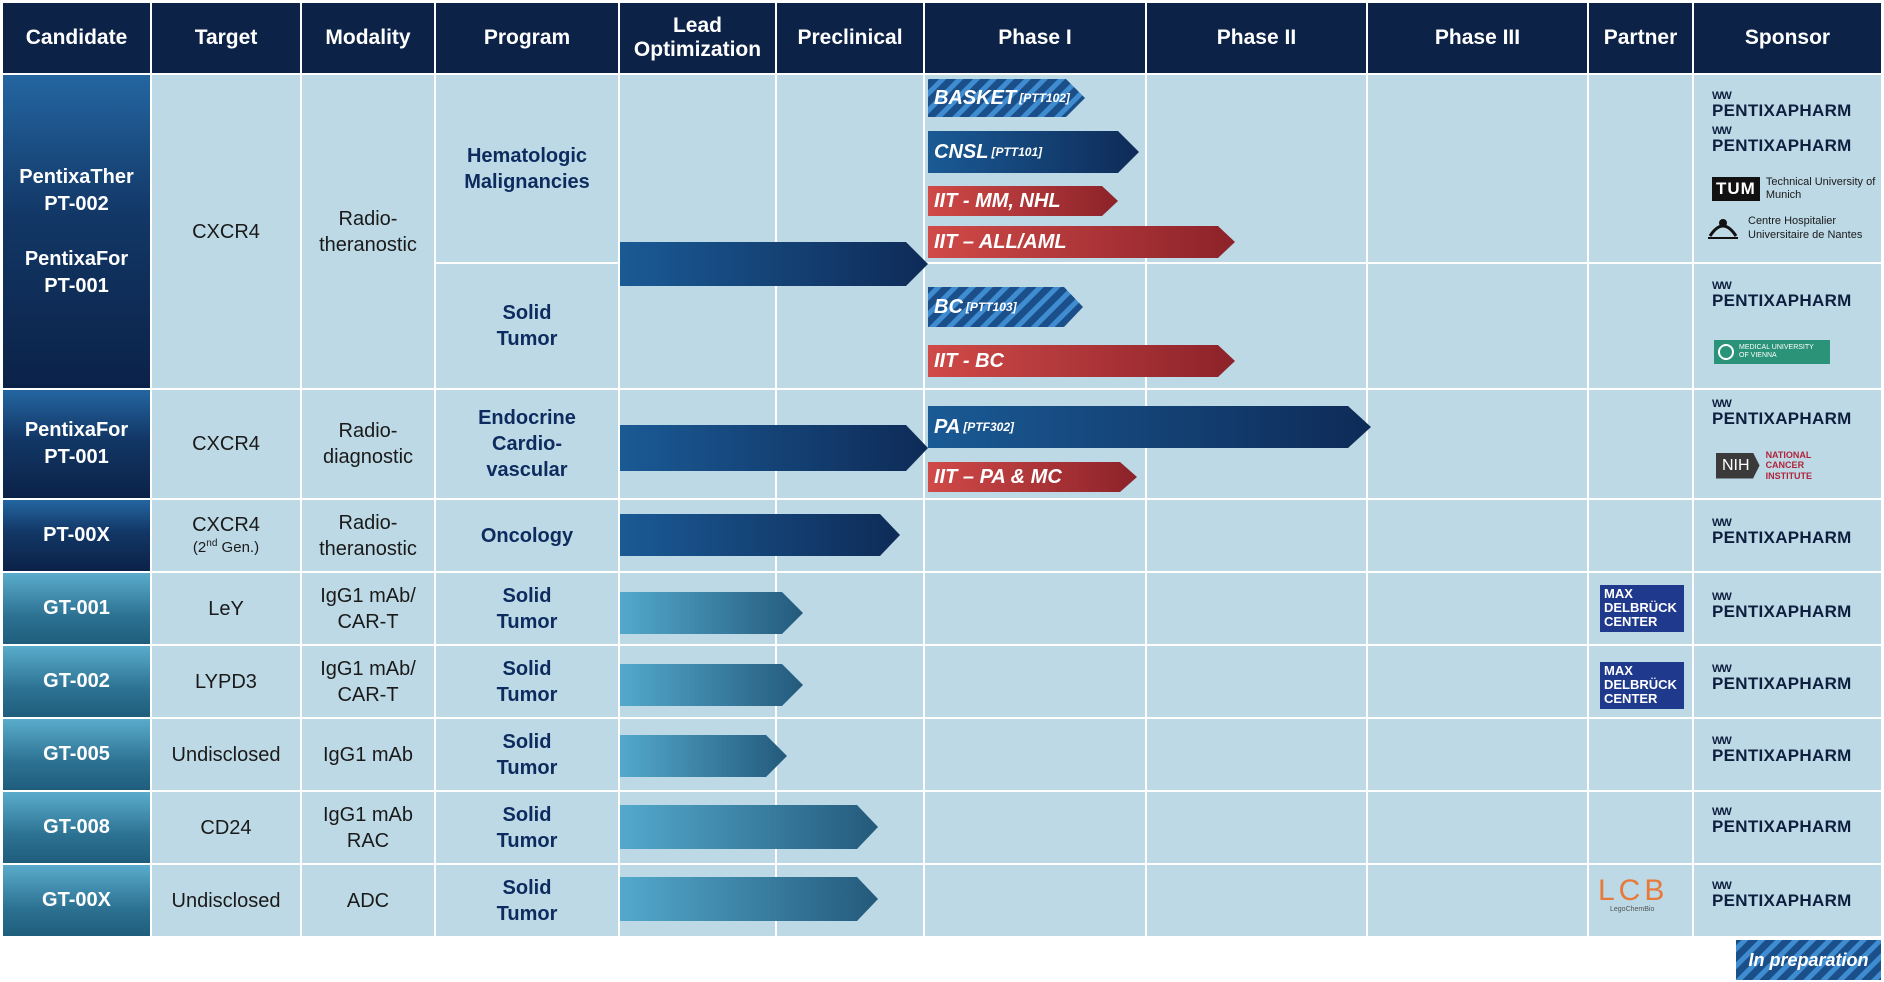 The width and height of the screenshot is (1884, 982). I want to click on modality-r1-line1: Radio-, so click(368, 218).